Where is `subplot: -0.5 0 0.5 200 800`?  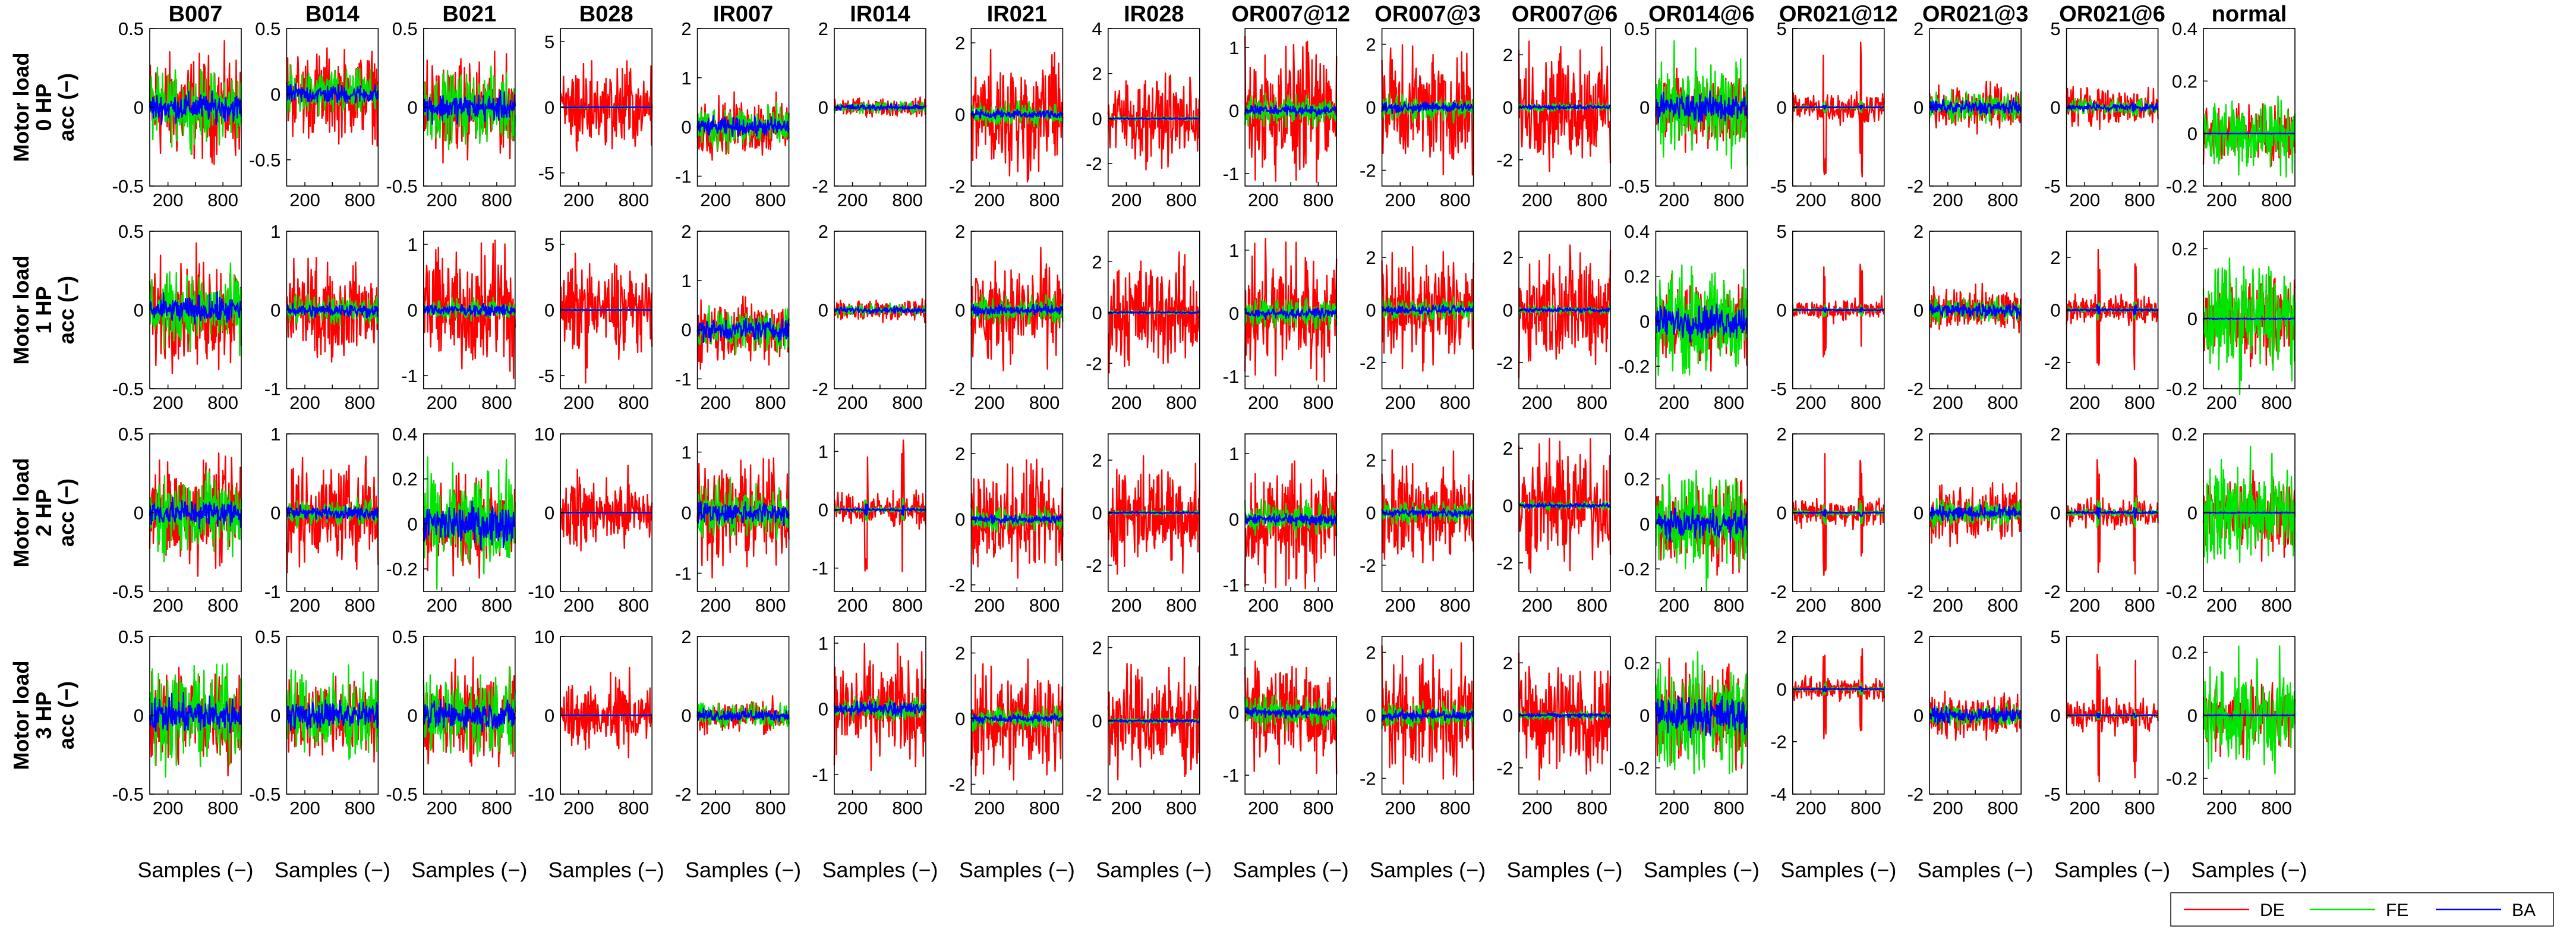 subplot: -0.5 0 0.5 200 800 is located at coordinates (177, 520).